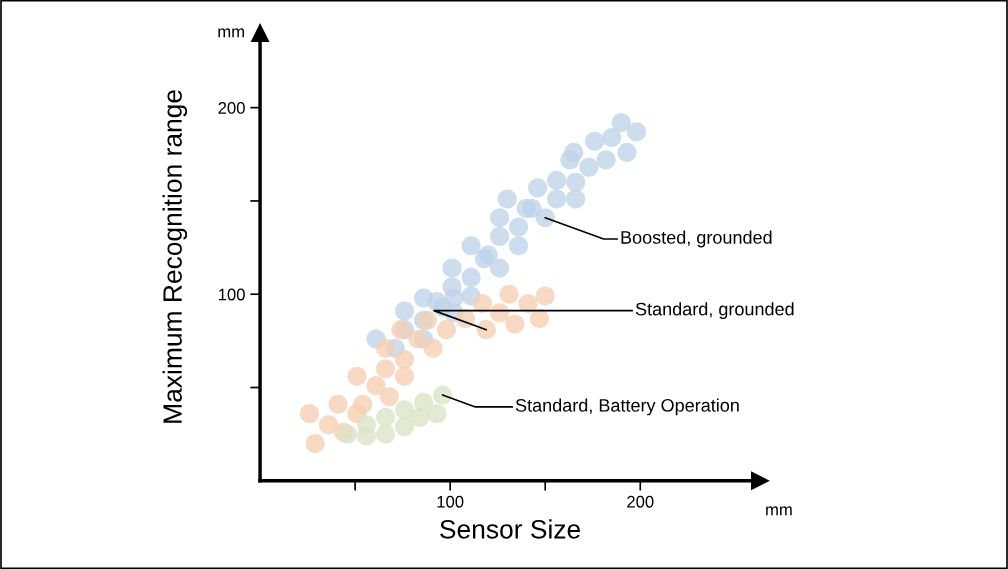 This screenshot has height=569, width=1008. What do you see at coordinates (696, 239) in the screenshot?
I see `text: Boosted, grounded` at bounding box center [696, 239].